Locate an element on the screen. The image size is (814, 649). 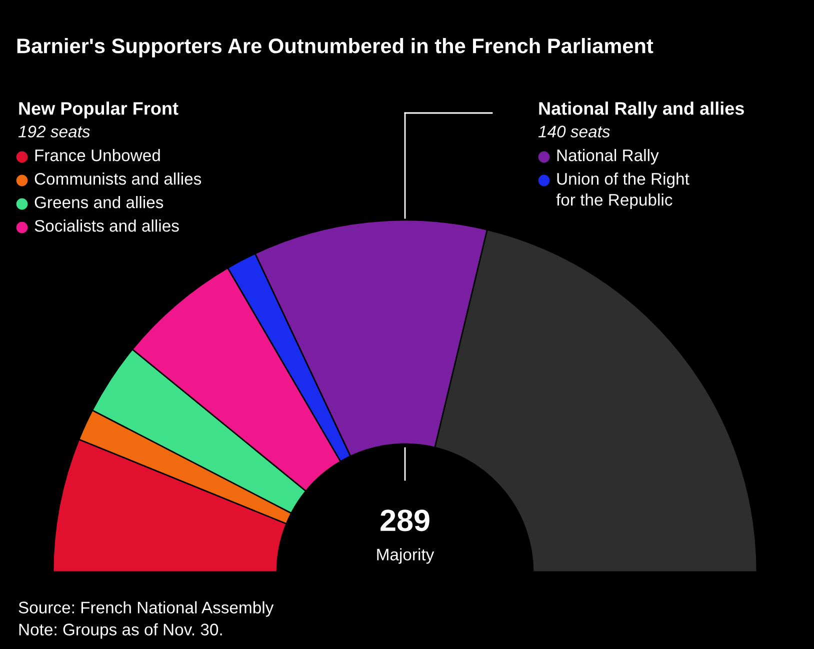
chart-title: Barnier's Supporters Are Outnumbered in the French Parliament is located at coordinates (335, 48).